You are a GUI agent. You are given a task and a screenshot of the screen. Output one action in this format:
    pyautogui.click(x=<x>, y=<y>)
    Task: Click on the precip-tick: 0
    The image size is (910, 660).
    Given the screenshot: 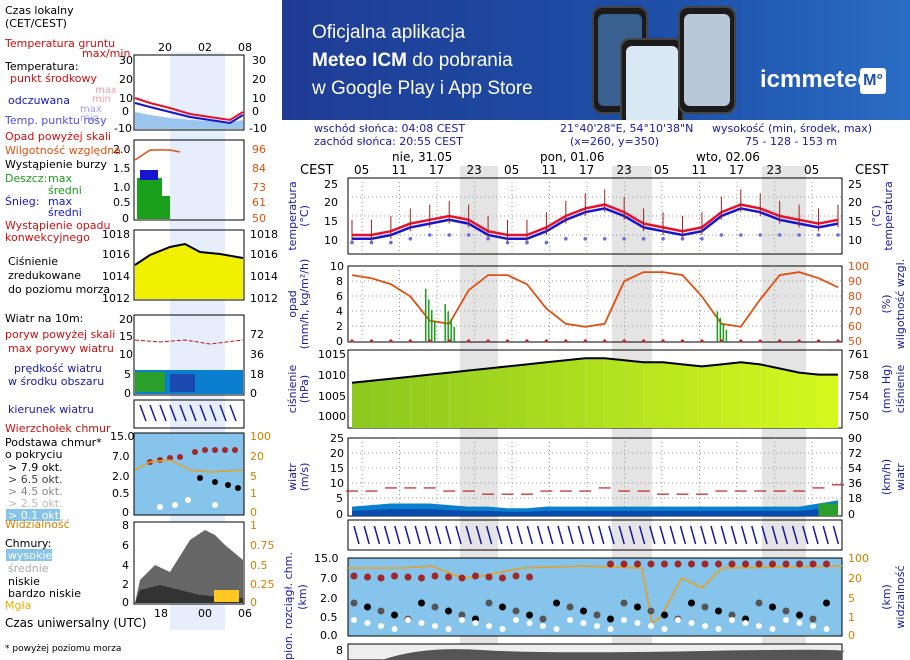 What is the action you would take?
    pyautogui.click(x=125, y=218)
    